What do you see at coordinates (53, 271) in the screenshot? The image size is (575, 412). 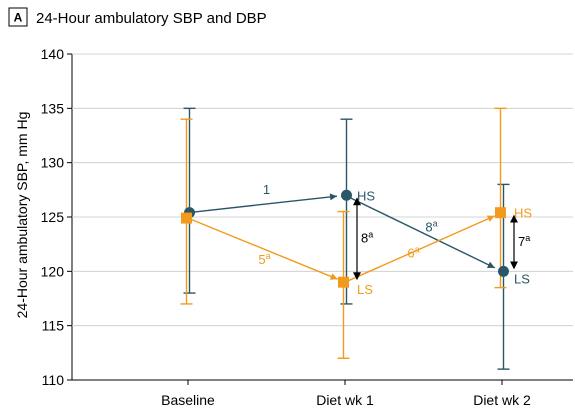 I see `y-tick-label: 120` at bounding box center [53, 271].